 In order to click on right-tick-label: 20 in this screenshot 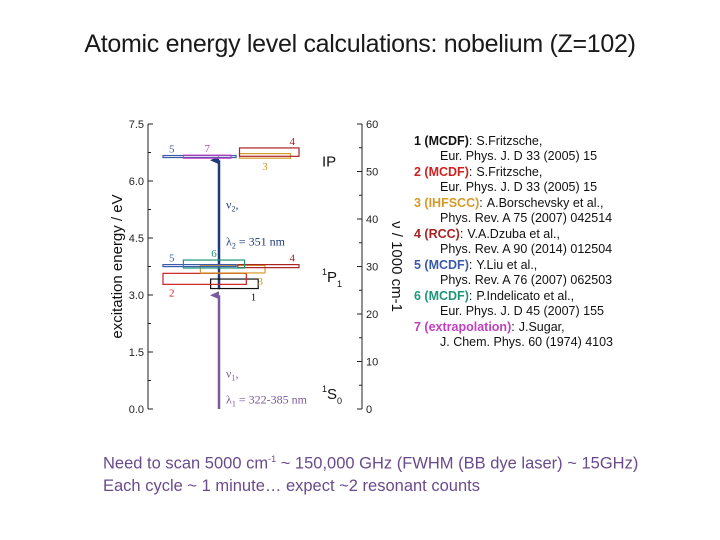, I will do `click(372, 315)`.